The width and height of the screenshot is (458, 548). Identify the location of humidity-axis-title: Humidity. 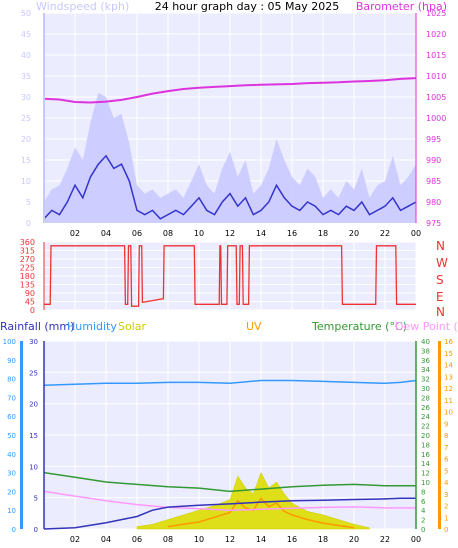
(92, 326).